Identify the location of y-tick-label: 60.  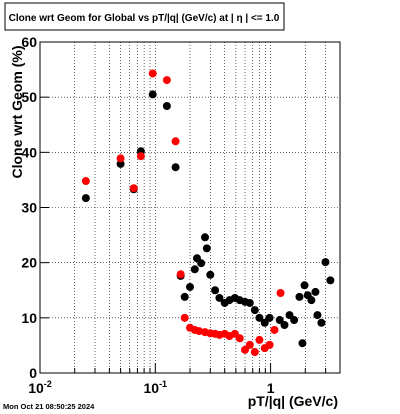
(29, 42).